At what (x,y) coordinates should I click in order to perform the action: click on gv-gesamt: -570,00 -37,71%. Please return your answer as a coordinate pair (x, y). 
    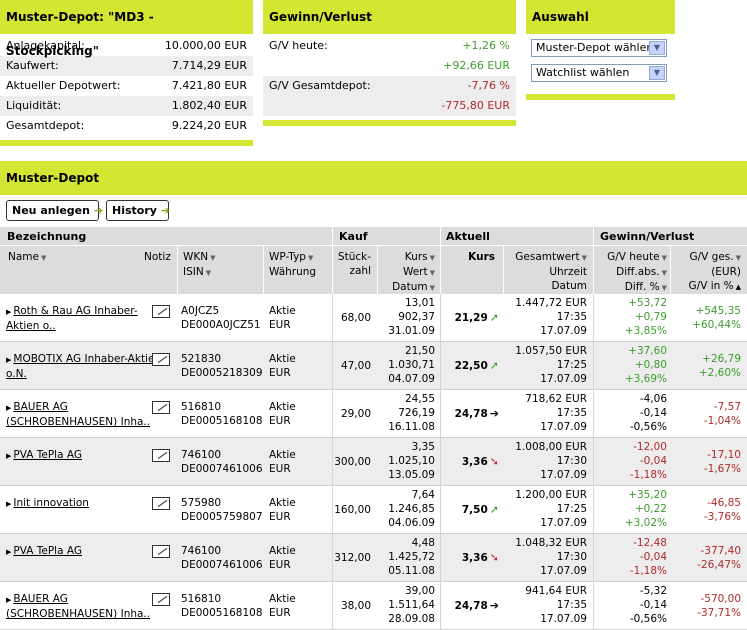
    Looking at the image, I should click on (719, 606).